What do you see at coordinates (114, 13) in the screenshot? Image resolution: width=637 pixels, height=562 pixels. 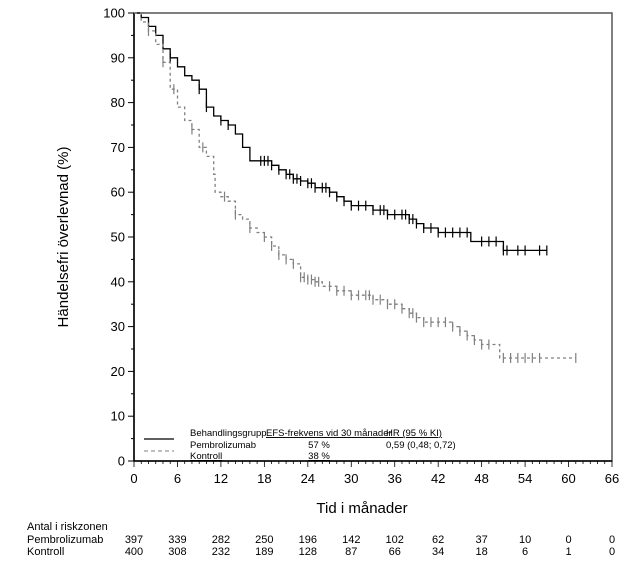 I see `y-tick-label: 100` at bounding box center [114, 13].